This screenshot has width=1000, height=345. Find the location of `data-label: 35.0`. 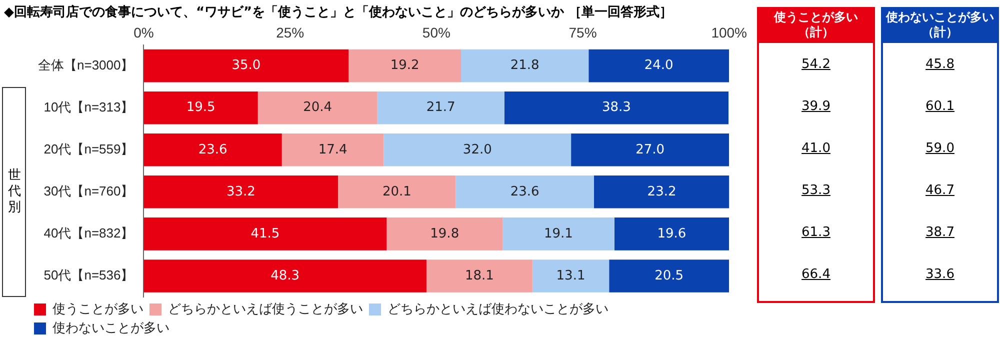

data-label: 35.0 is located at coordinates (246, 66).